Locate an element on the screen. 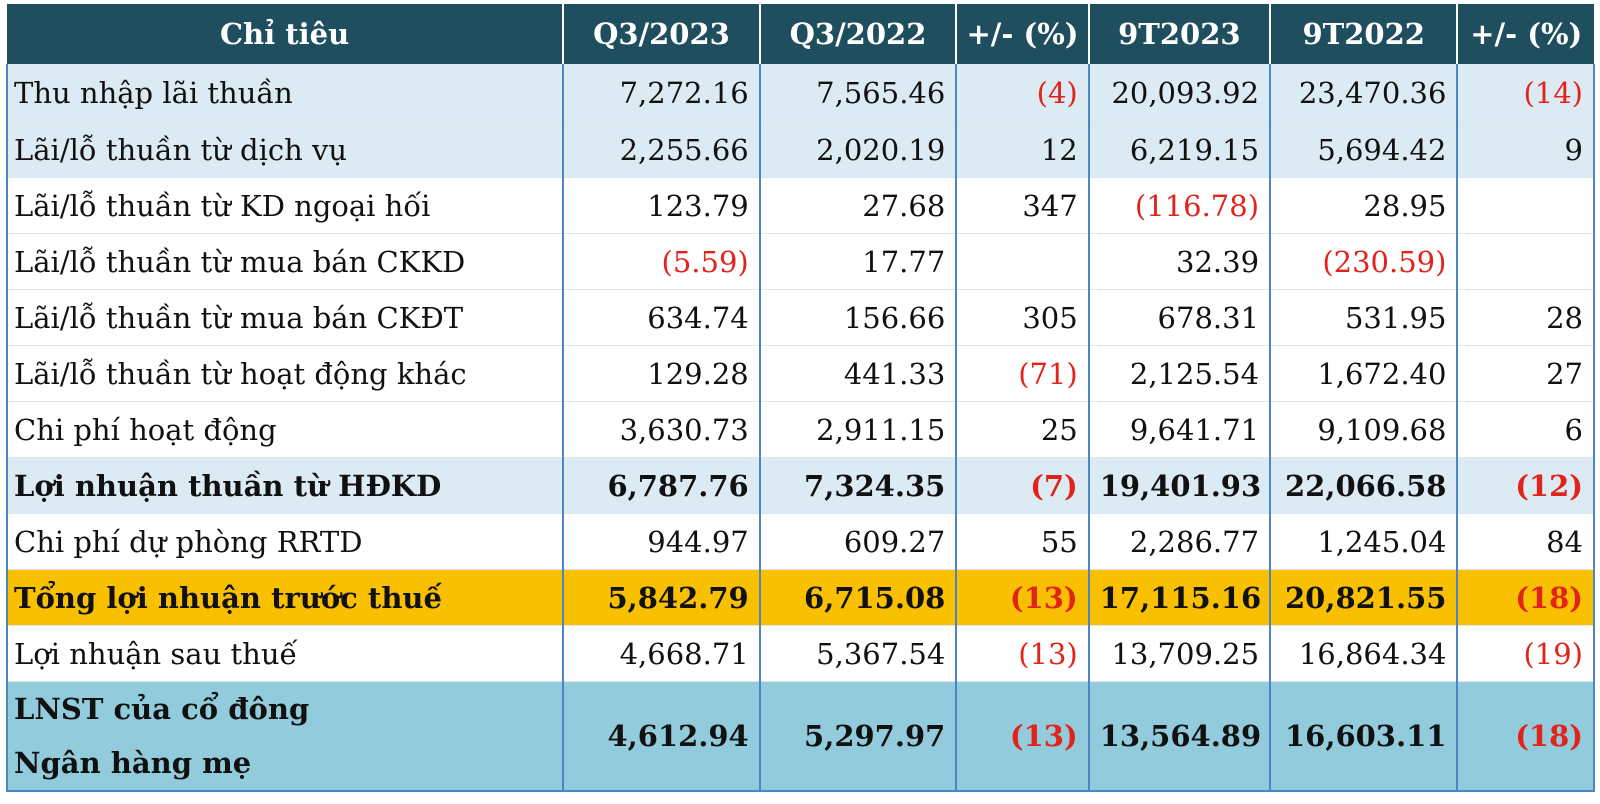 This screenshot has width=1600, height=804. row-label-cell: Chi phí dự phòng RRTD is located at coordinates (285, 541).